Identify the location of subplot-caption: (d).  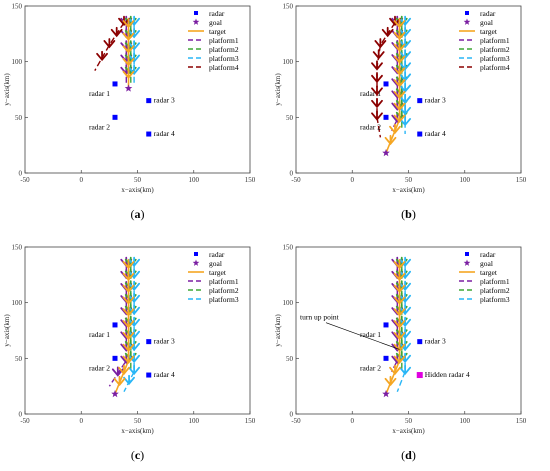
(408, 455).